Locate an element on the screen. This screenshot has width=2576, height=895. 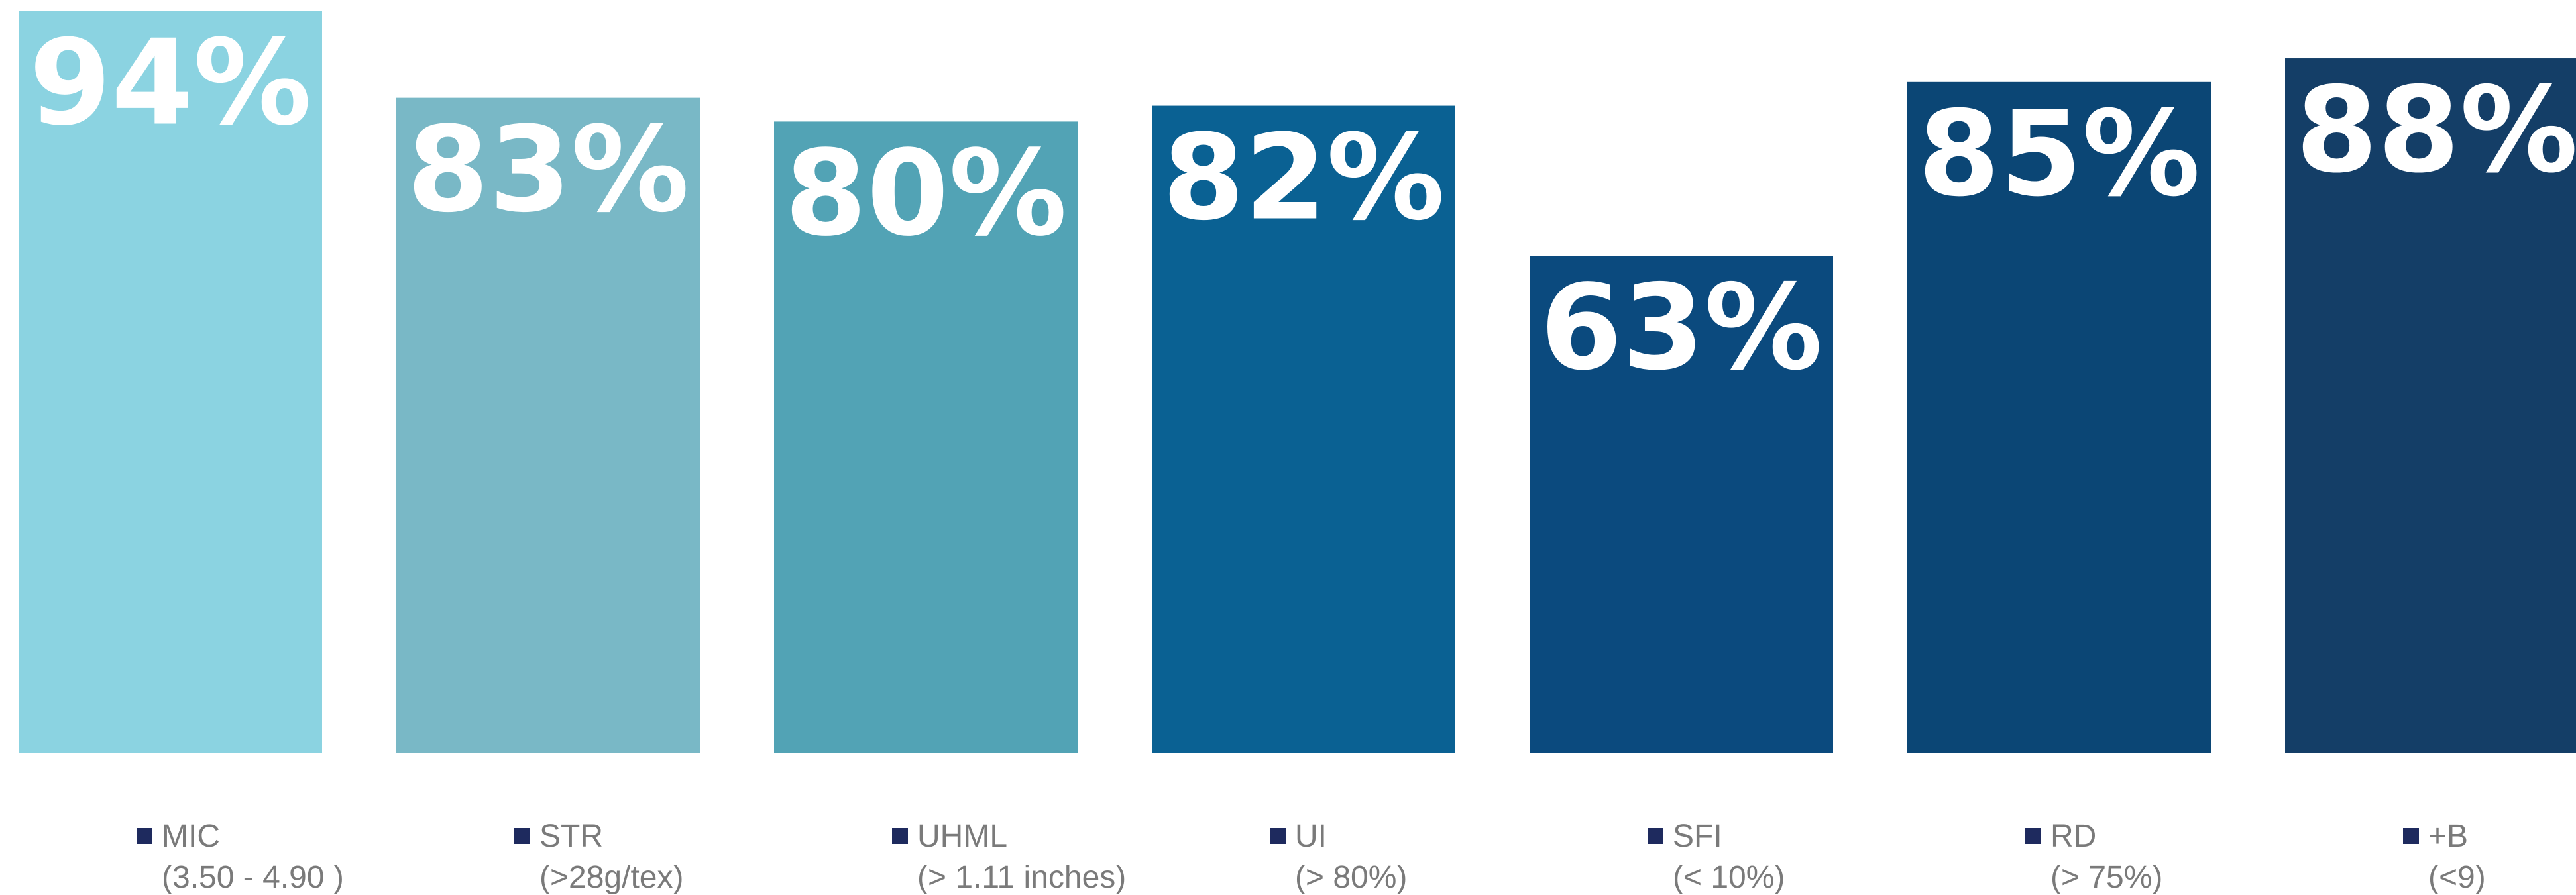
legend-label-ui: UI is located at coordinates (1311, 837).